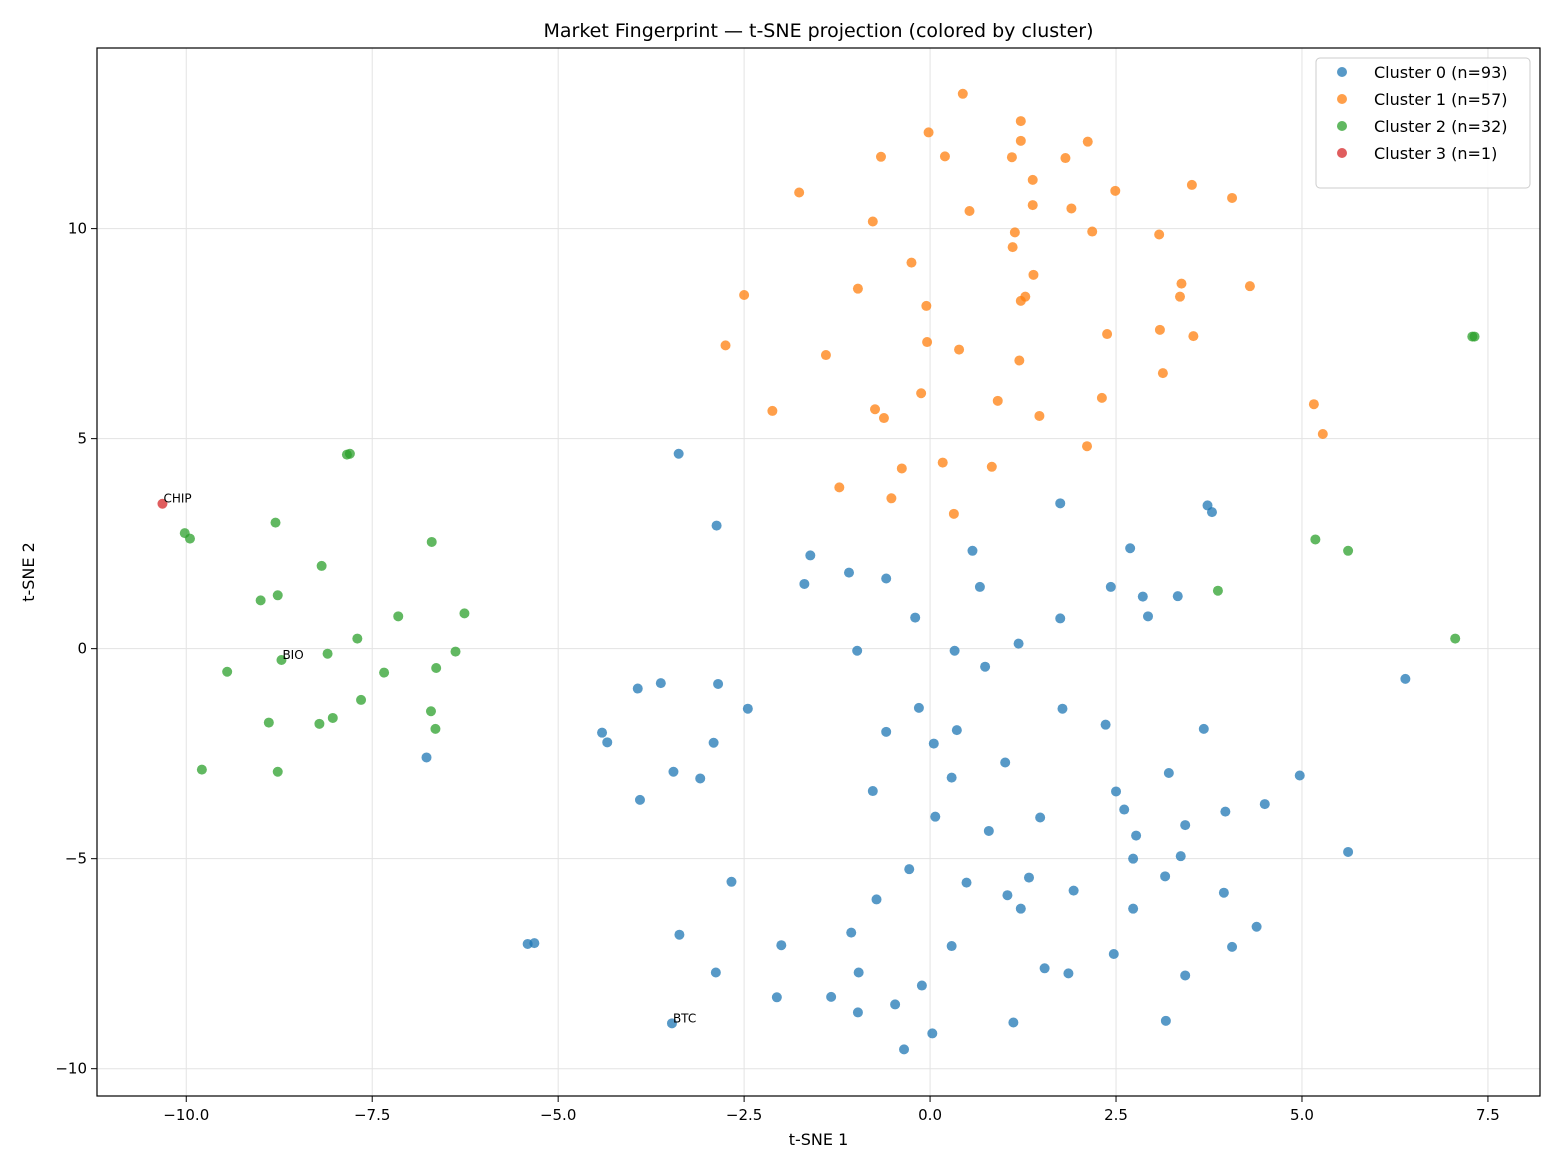 The image size is (1560, 1170). What do you see at coordinates (1441, 99) in the screenshot?
I see `legend-label-1: Cluster 1 (n=57)` at bounding box center [1441, 99].